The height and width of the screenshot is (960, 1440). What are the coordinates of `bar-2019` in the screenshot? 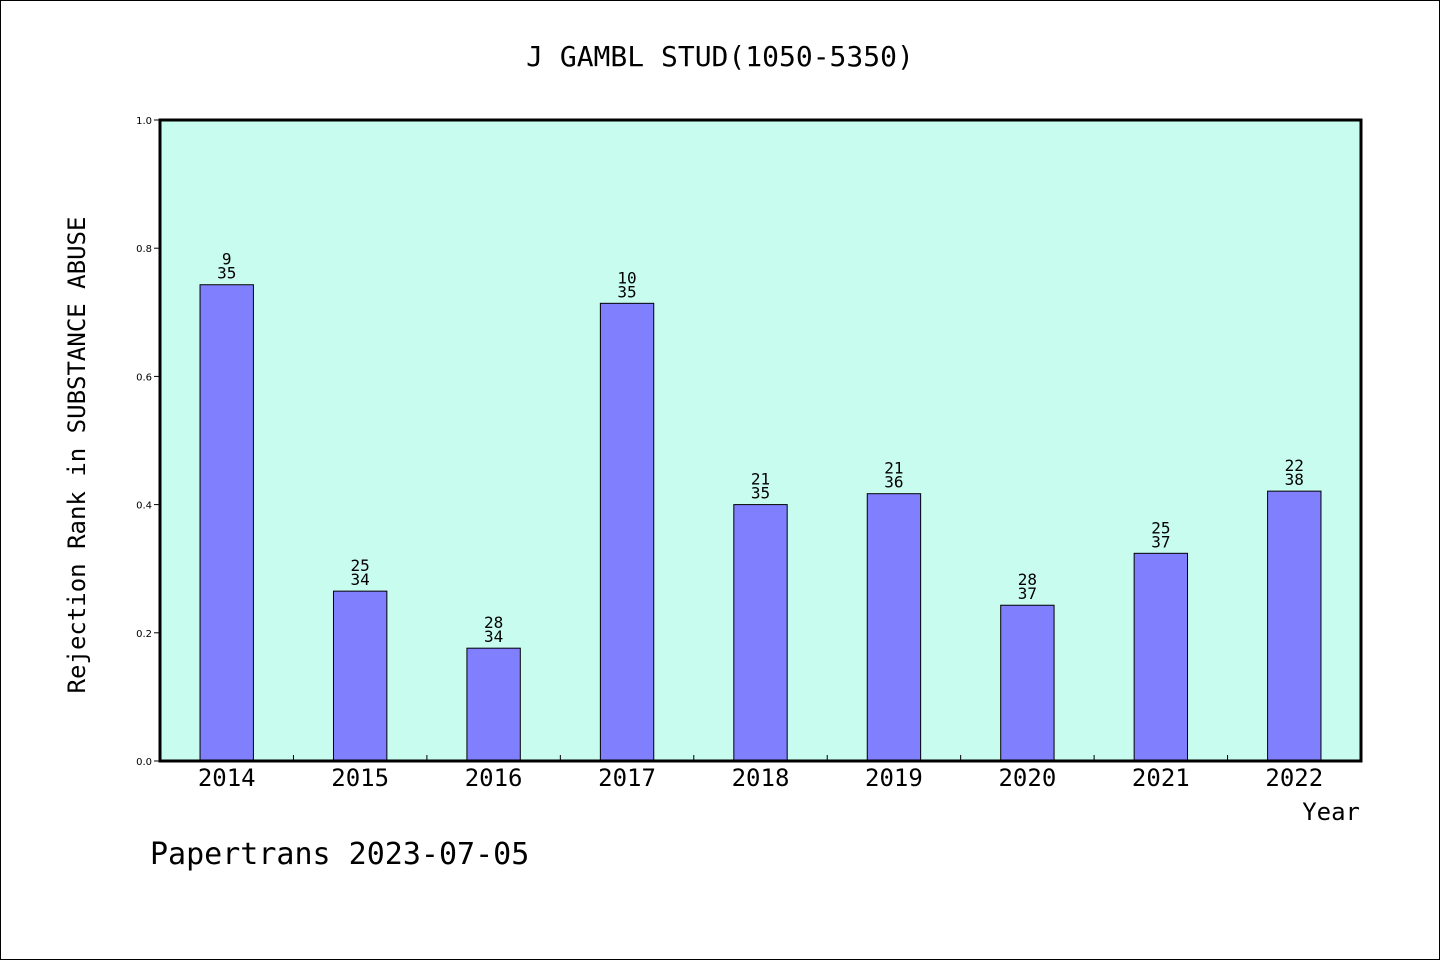 It's located at (894, 627).